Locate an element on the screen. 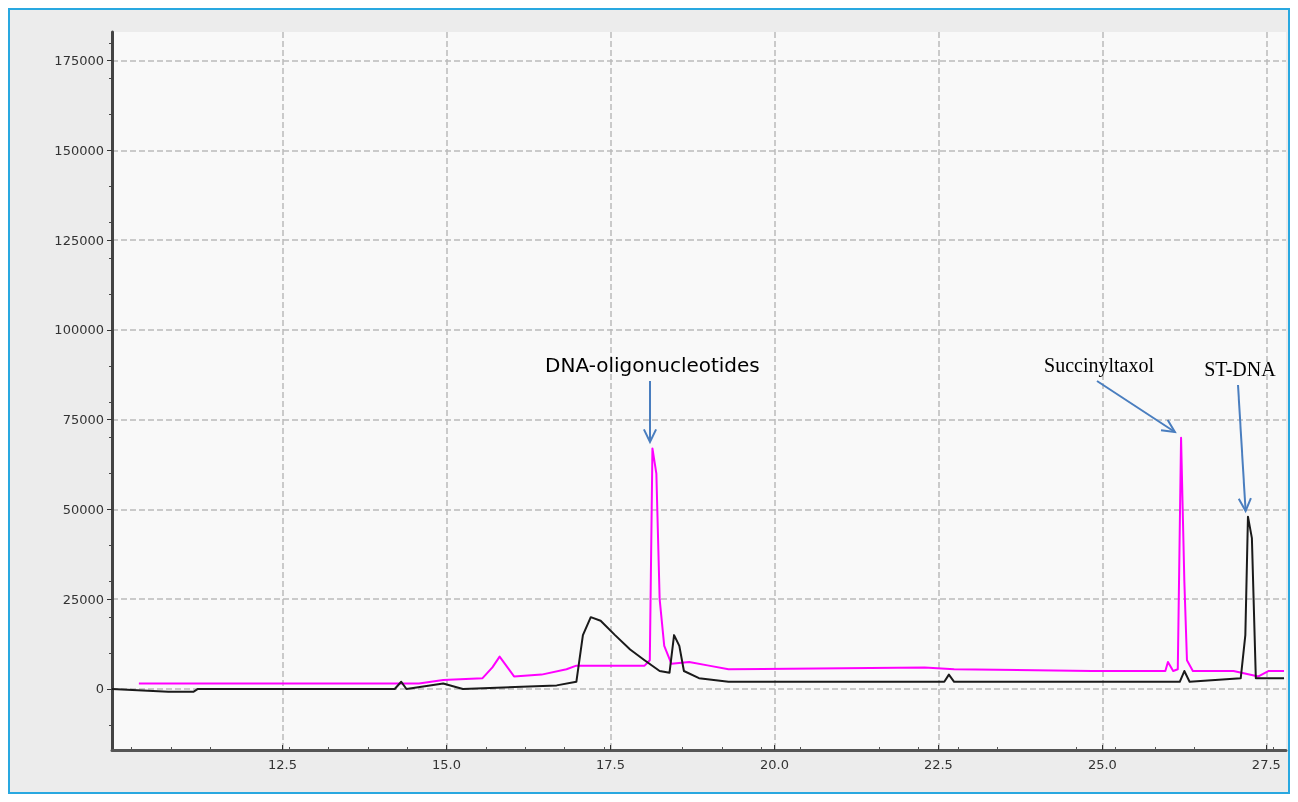 The width and height of the screenshot is (1298, 802). annotation: ST-DNA is located at coordinates (1240, 368).